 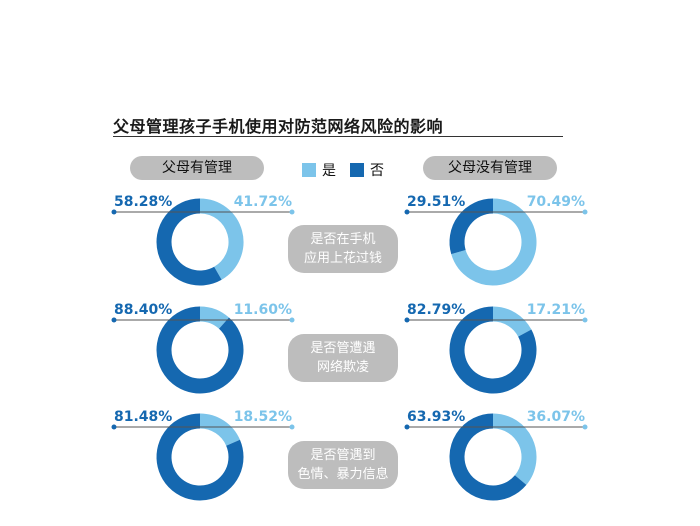 I want to click on donut-6-no-leader-dot, so click(x=407, y=427).